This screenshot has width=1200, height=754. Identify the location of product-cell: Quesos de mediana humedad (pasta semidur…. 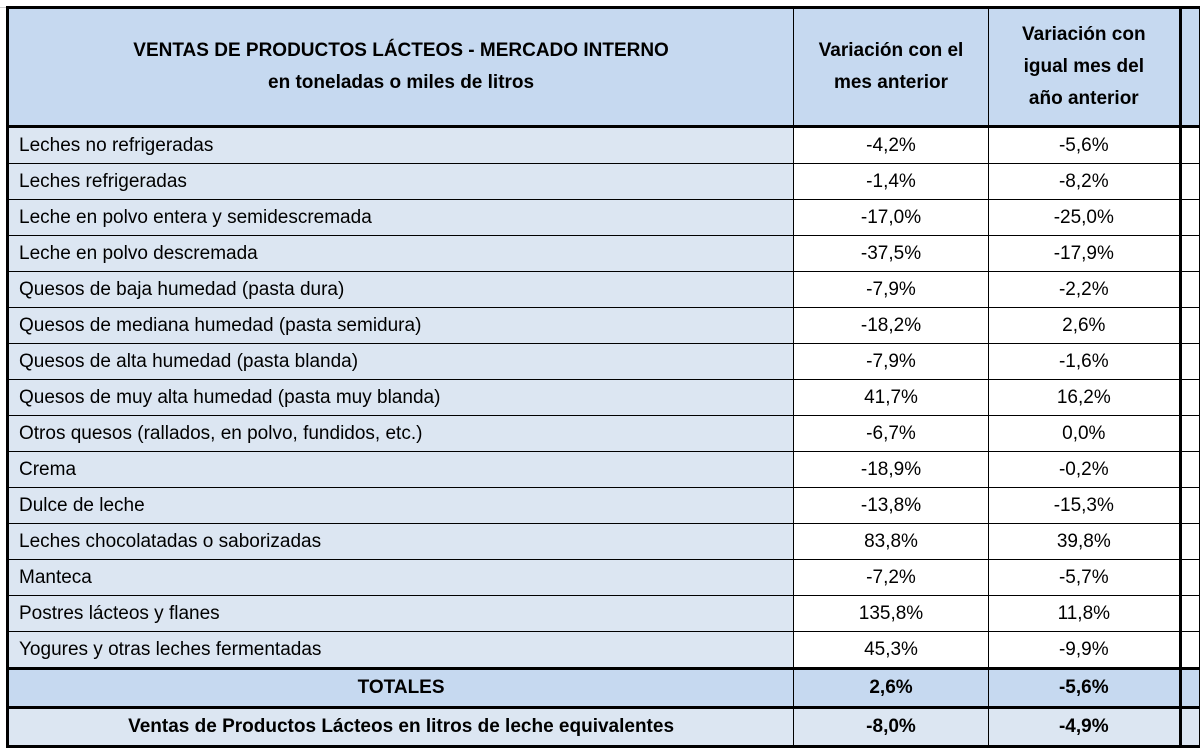
(400, 325).